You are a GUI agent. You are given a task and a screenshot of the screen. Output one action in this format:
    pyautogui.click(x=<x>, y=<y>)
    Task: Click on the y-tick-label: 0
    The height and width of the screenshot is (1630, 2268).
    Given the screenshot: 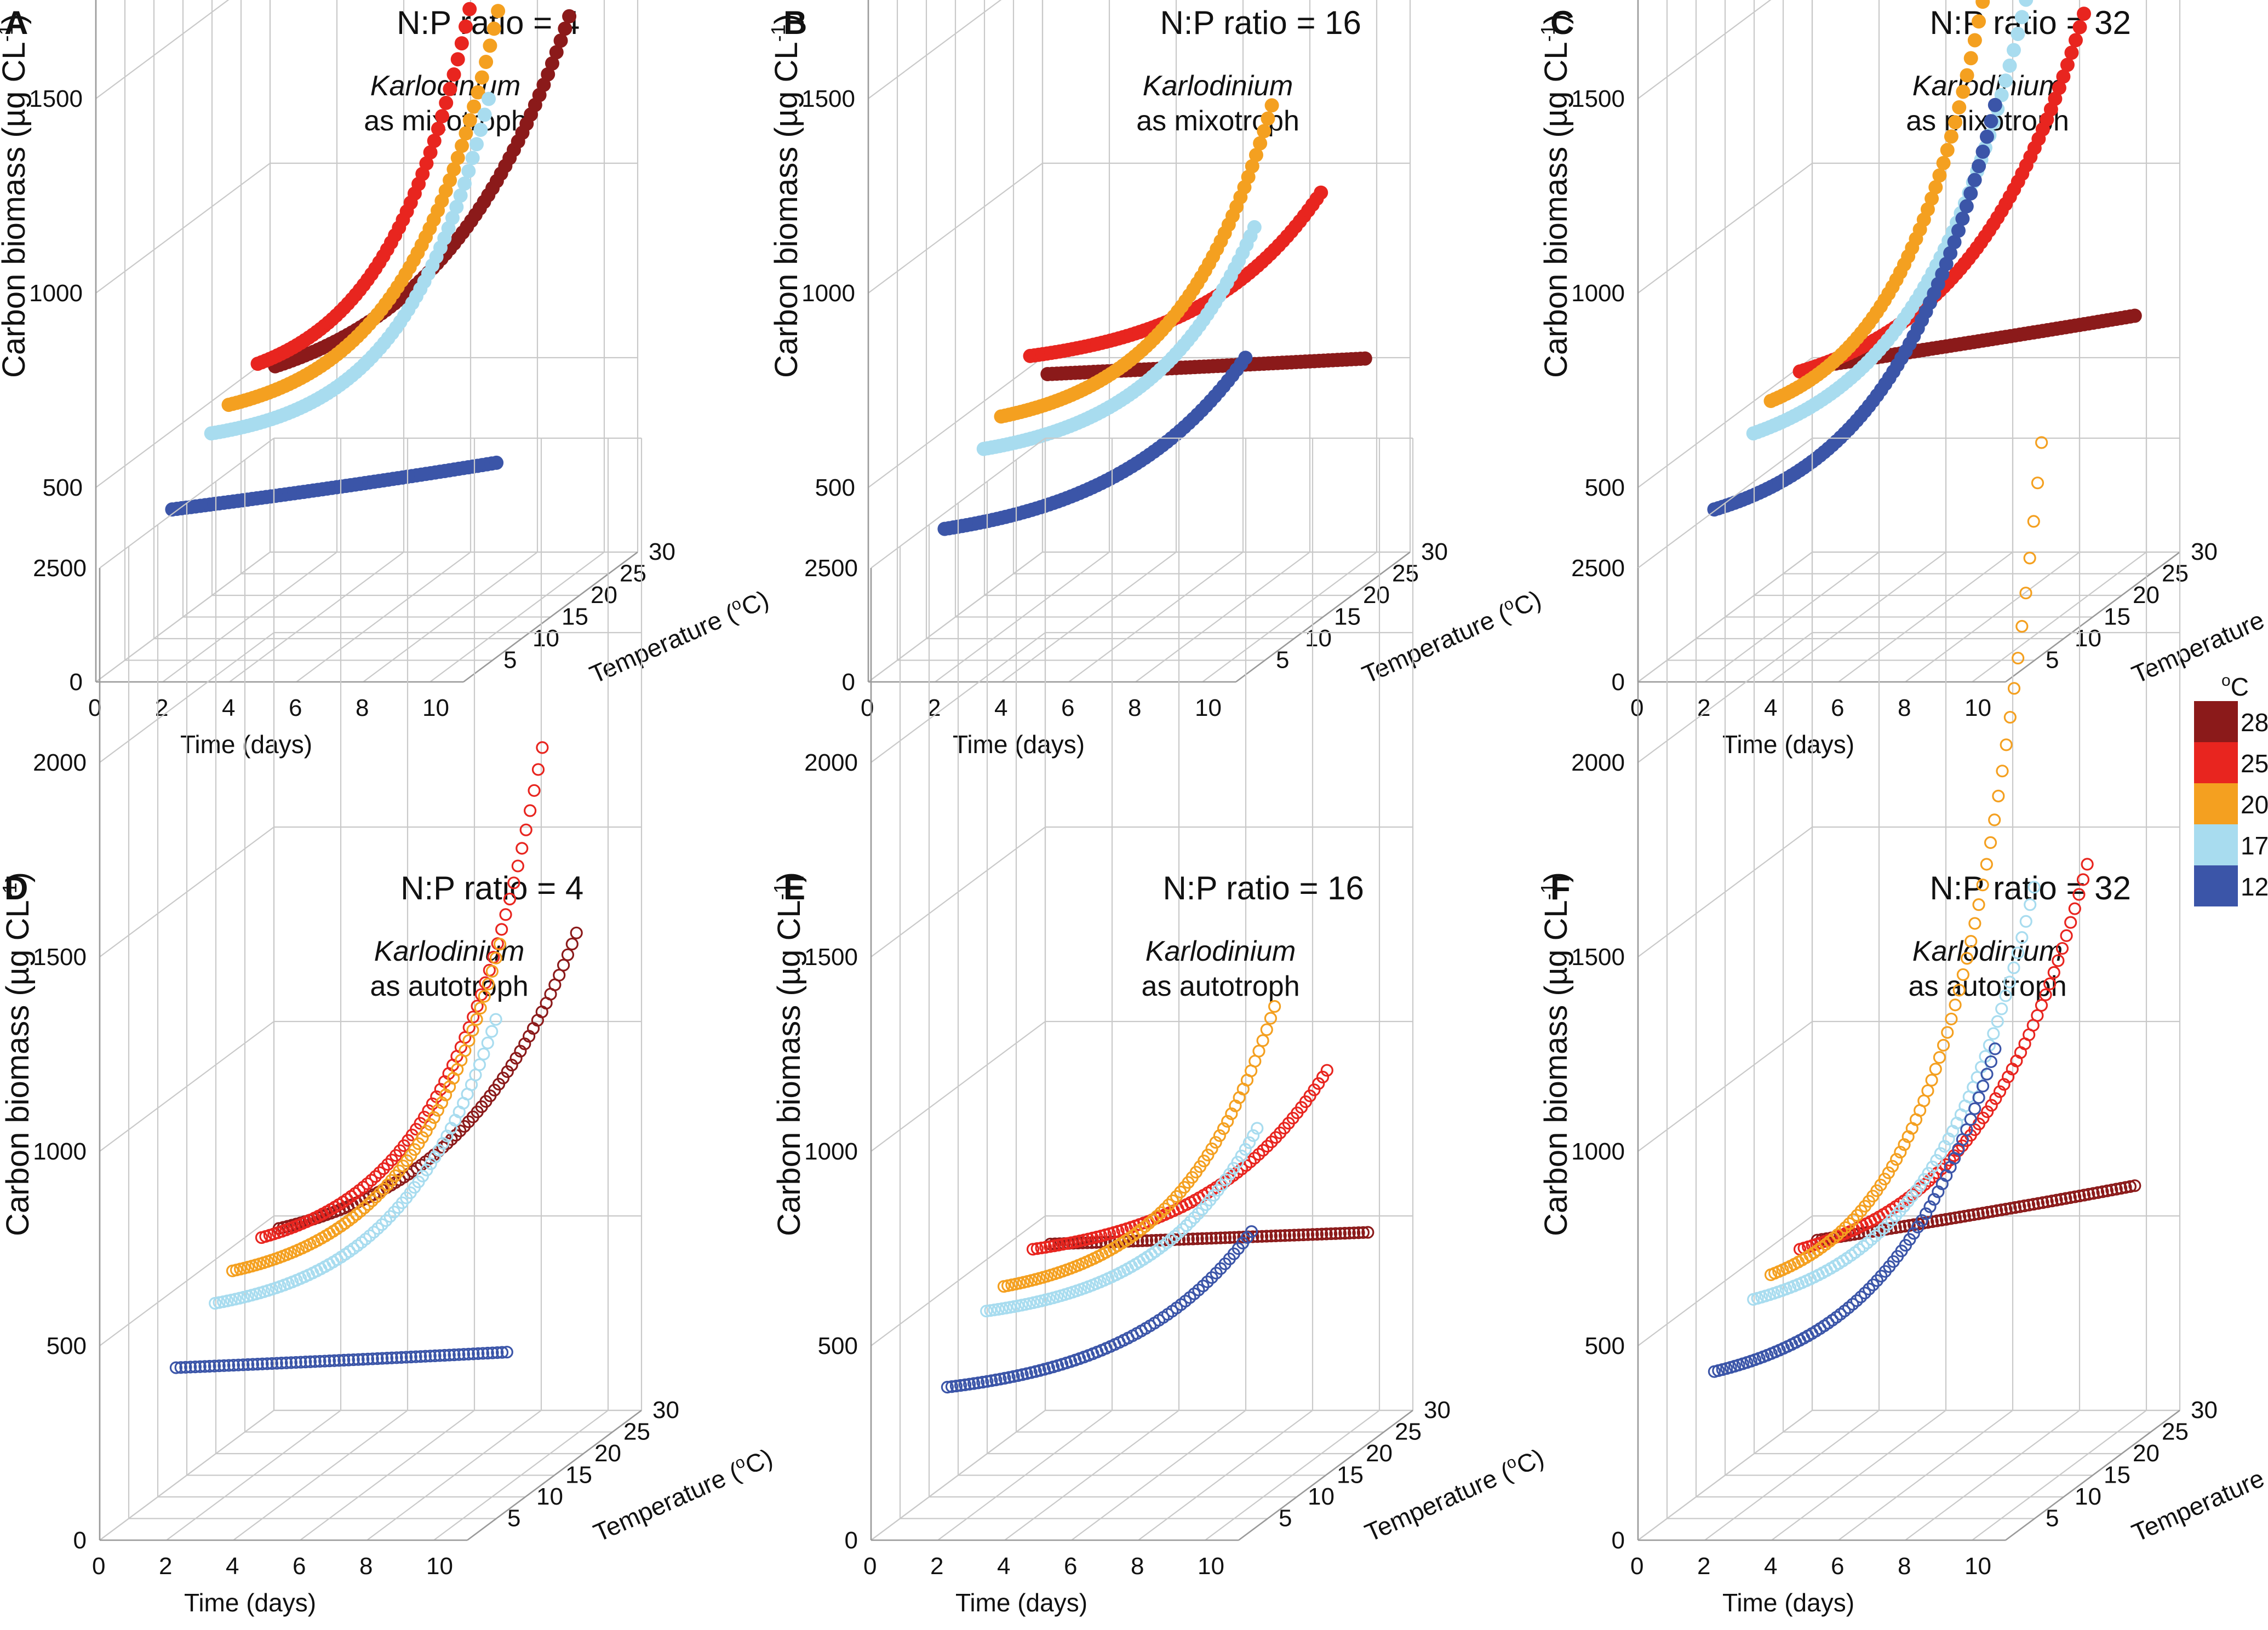 What is the action you would take?
    pyautogui.click(x=1618, y=682)
    